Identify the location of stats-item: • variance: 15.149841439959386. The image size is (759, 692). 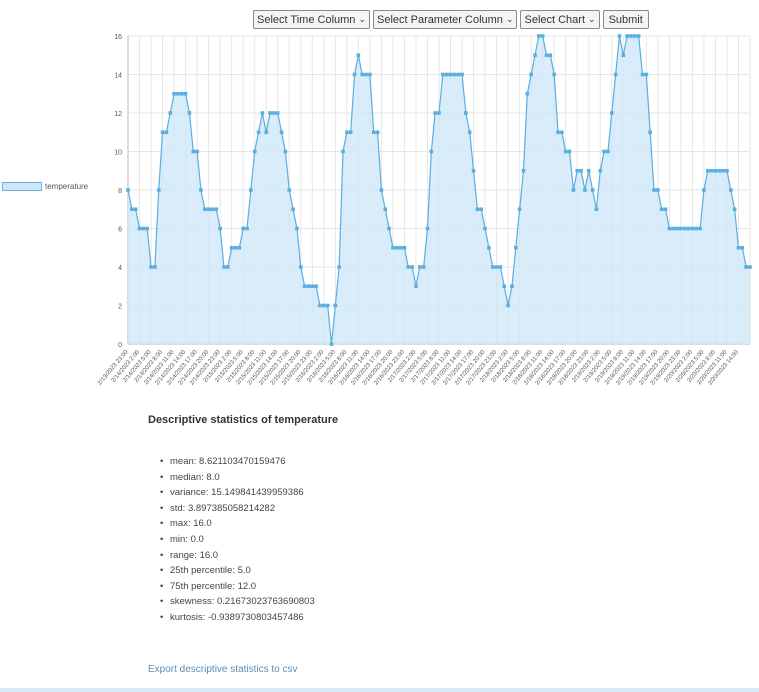
(237, 493).